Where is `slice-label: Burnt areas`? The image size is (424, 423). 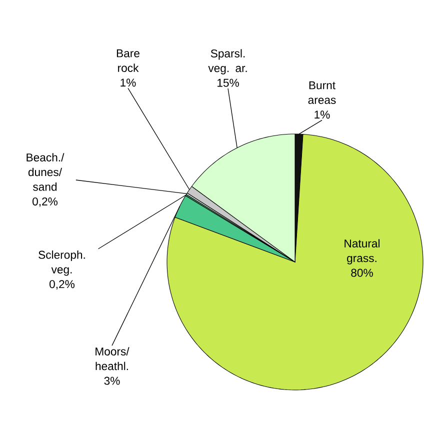
slice-label: Burnt areas is located at coordinates (322, 92).